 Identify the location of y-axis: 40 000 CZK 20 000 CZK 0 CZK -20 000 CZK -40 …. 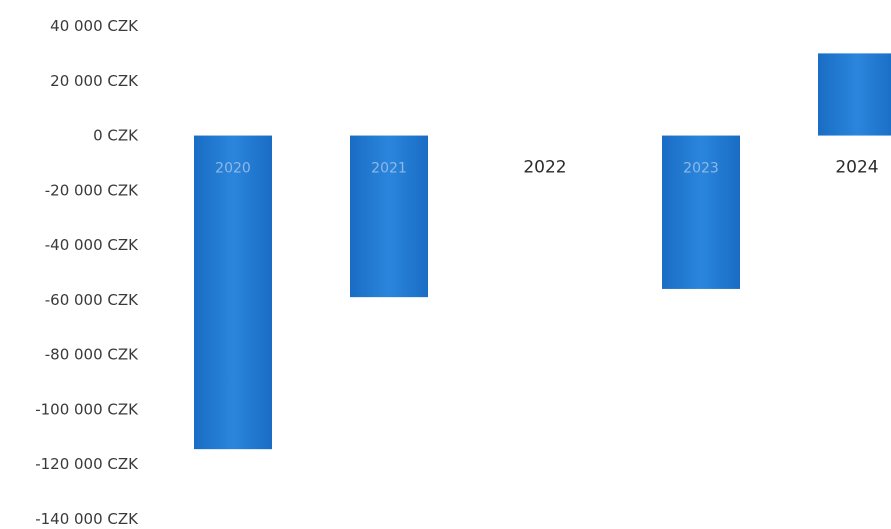
(87, 272).